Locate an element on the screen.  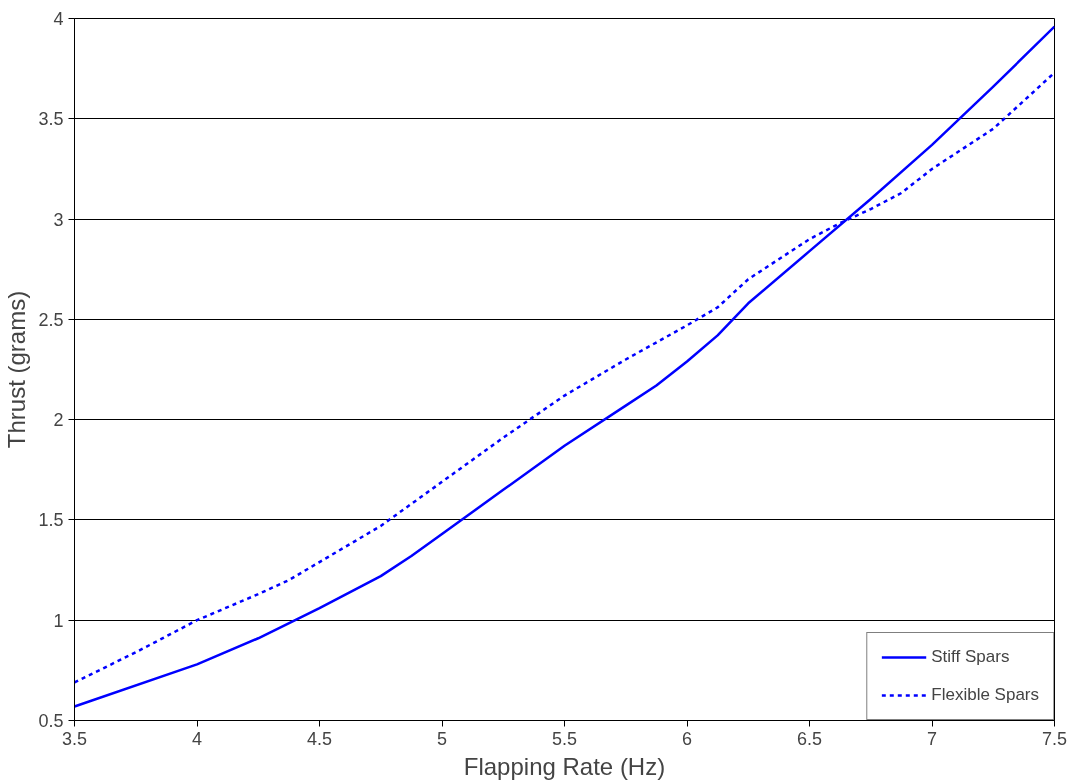
y-tick-label: 1 is located at coordinates (58, 620).